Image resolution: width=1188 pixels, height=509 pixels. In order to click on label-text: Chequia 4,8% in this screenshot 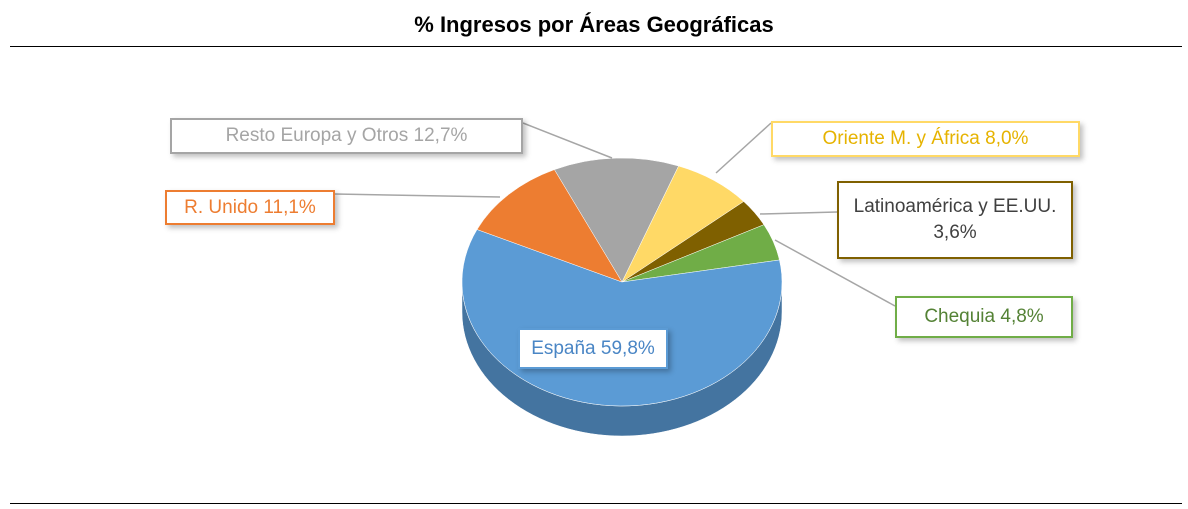, I will do `click(983, 317)`.